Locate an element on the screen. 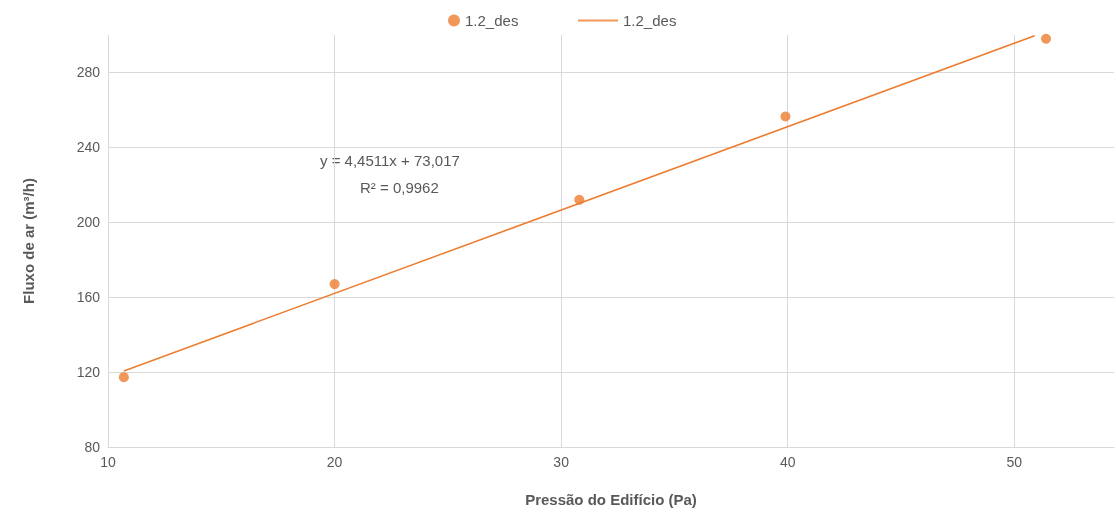 The image size is (1116, 518). y-tick-label: 160 is located at coordinates (88, 297).